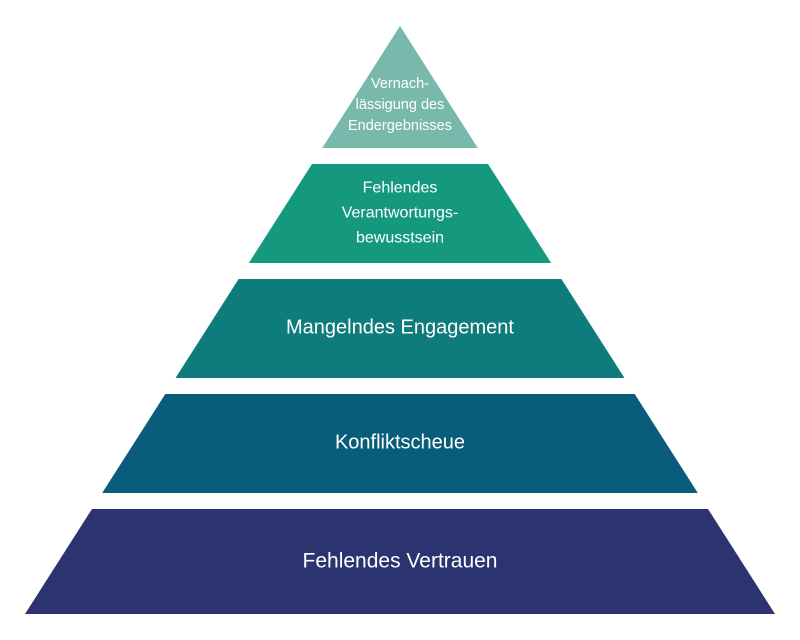 The height and width of the screenshot is (640, 800). Describe the element at coordinates (400, 188) in the screenshot. I see `level-label-line: Fehlendes` at that location.